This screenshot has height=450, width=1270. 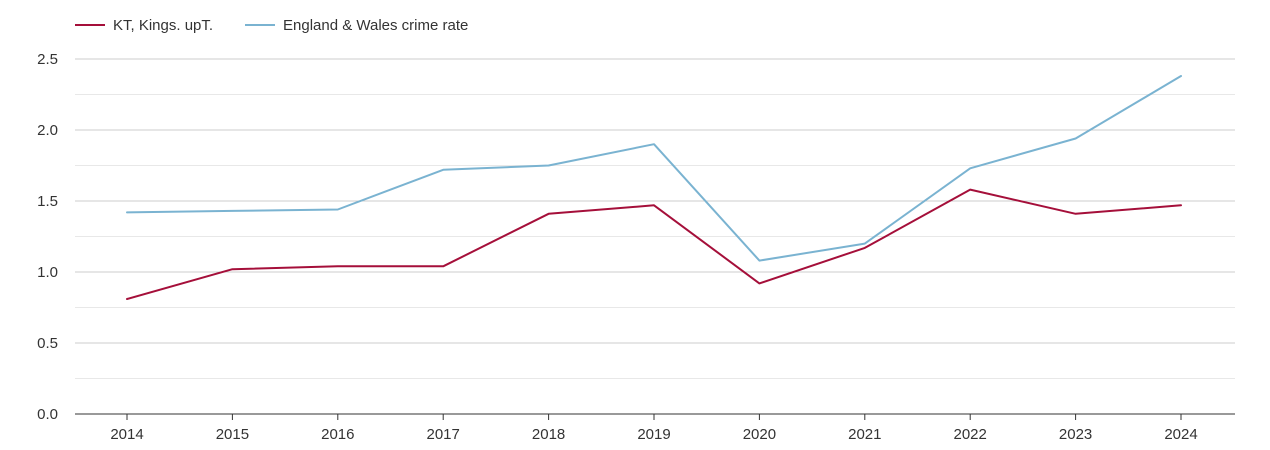 What do you see at coordinates (47, 272) in the screenshot?
I see `y-tick-label: 1.0` at bounding box center [47, 272].